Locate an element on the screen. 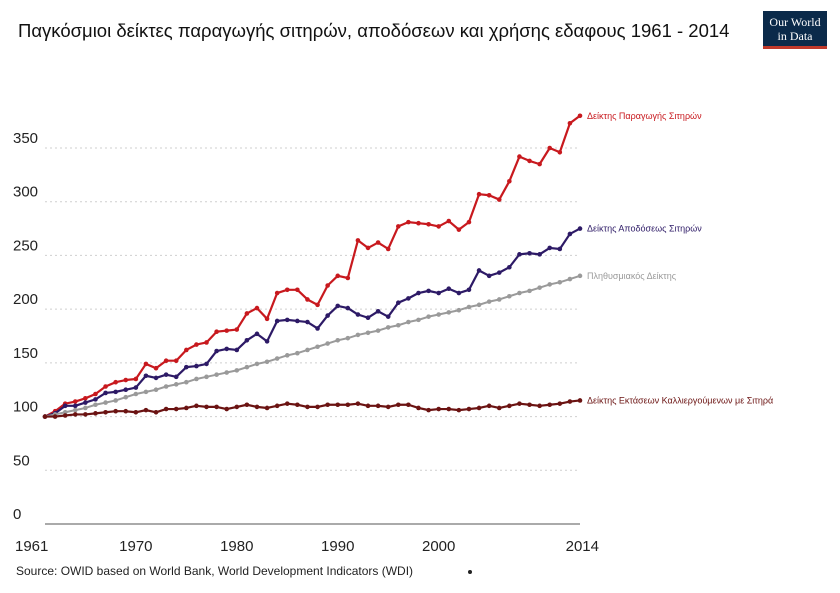  source-dot is located at coordinates (470, 572).